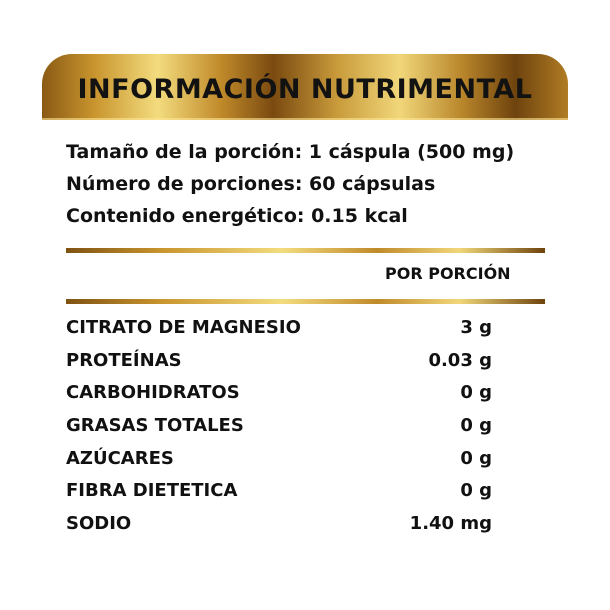  Describe the element at coordinates (279, 491) in the screenshot. I see `table-row: FIBRA DIETETICA 0 g` at that location.